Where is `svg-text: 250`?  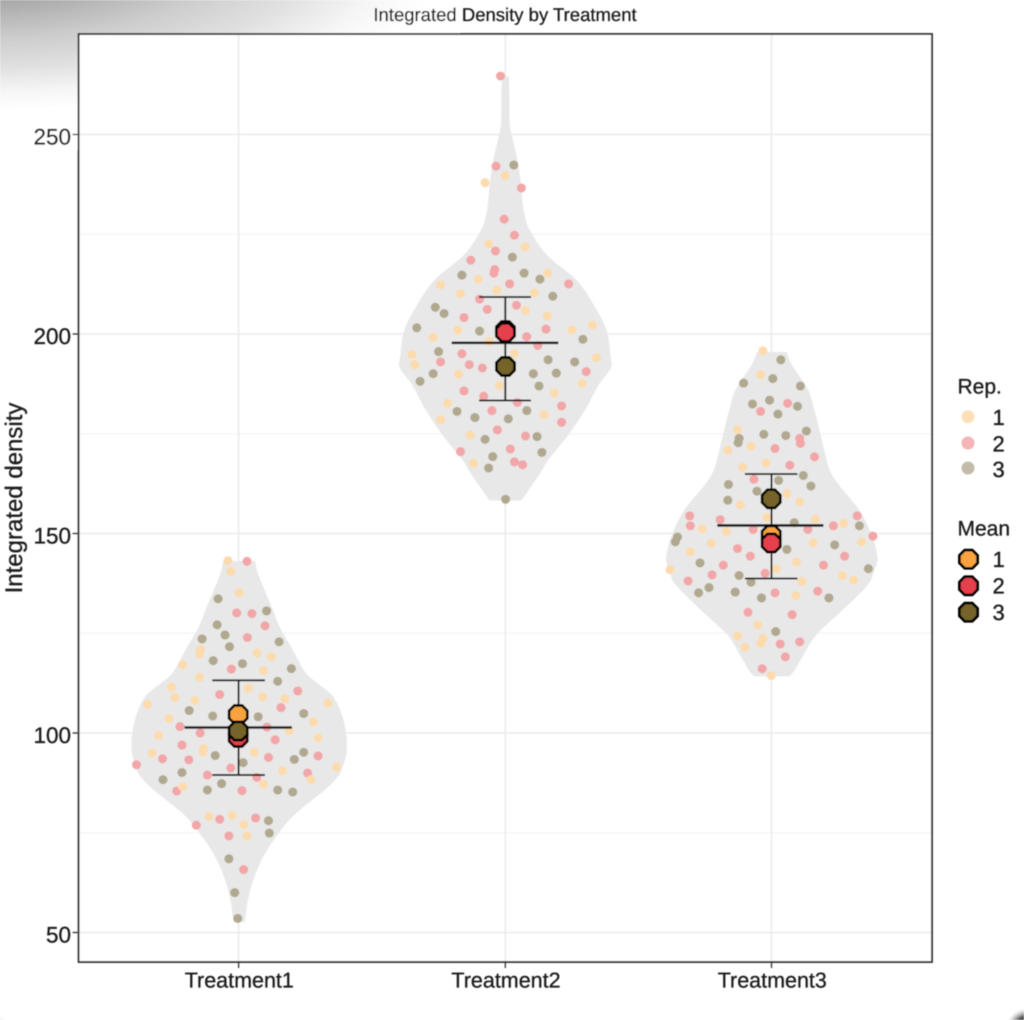
svg-text: 250 is located at coordinates (52, 137).